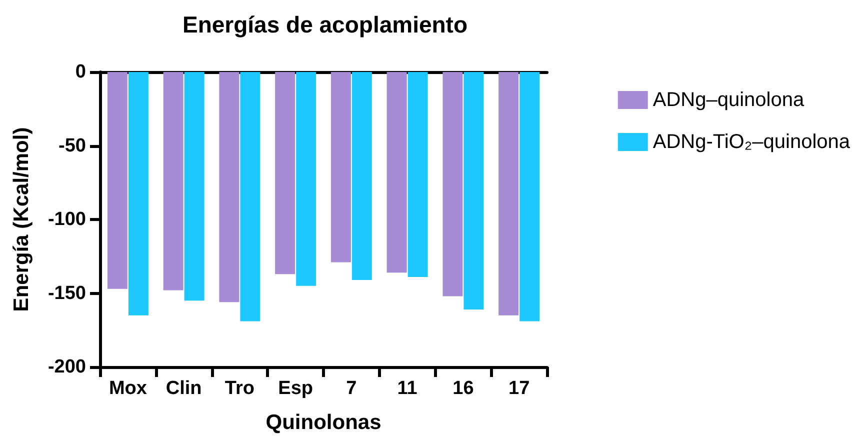 Image resolution: width=865 pixels, height=440 pixels. Describe the element at coordinates (67, 219) in the screenshot. I see `y-tick-label: -100` at that location.